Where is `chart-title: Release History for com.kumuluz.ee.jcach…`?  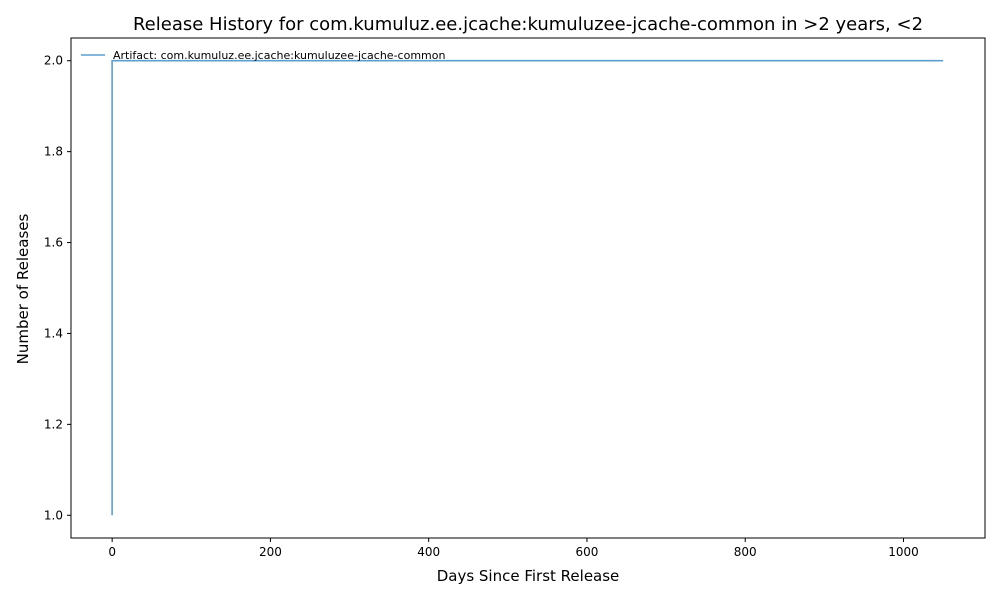 chart-title: Release History for com.kumuluz.ee.jcach… is located at coordinates (528, 24).